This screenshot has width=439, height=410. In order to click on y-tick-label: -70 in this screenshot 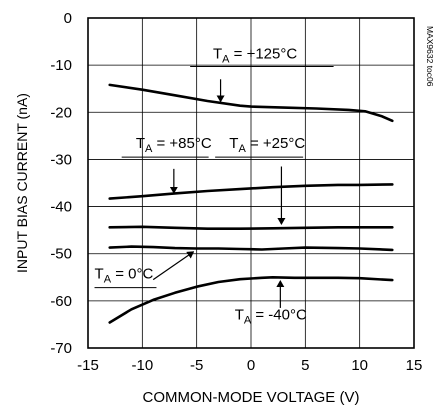, I will do `click(61, 348)`.